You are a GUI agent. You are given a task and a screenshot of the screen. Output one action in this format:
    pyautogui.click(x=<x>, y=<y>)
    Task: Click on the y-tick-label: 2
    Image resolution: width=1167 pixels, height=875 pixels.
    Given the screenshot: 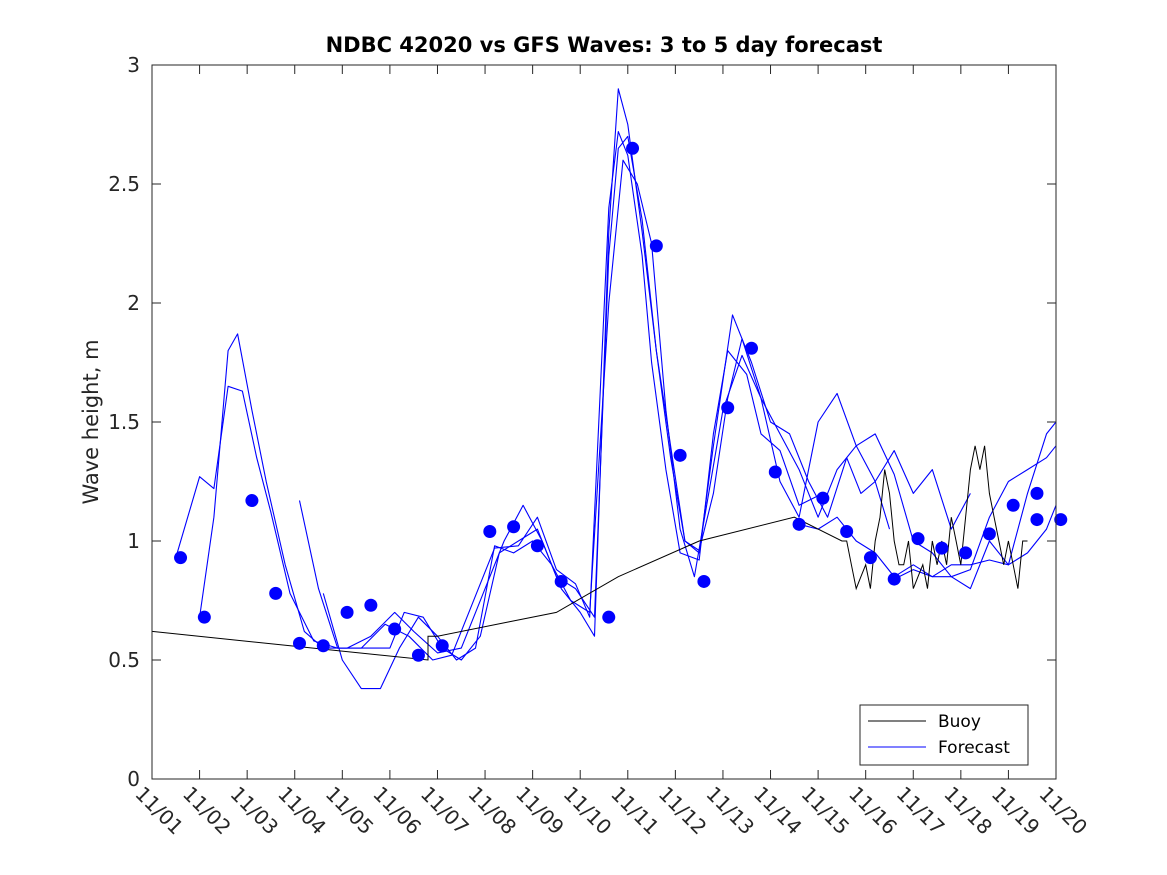 What is the action you would take?
    pyautogui.click(x=133, y=303)
    